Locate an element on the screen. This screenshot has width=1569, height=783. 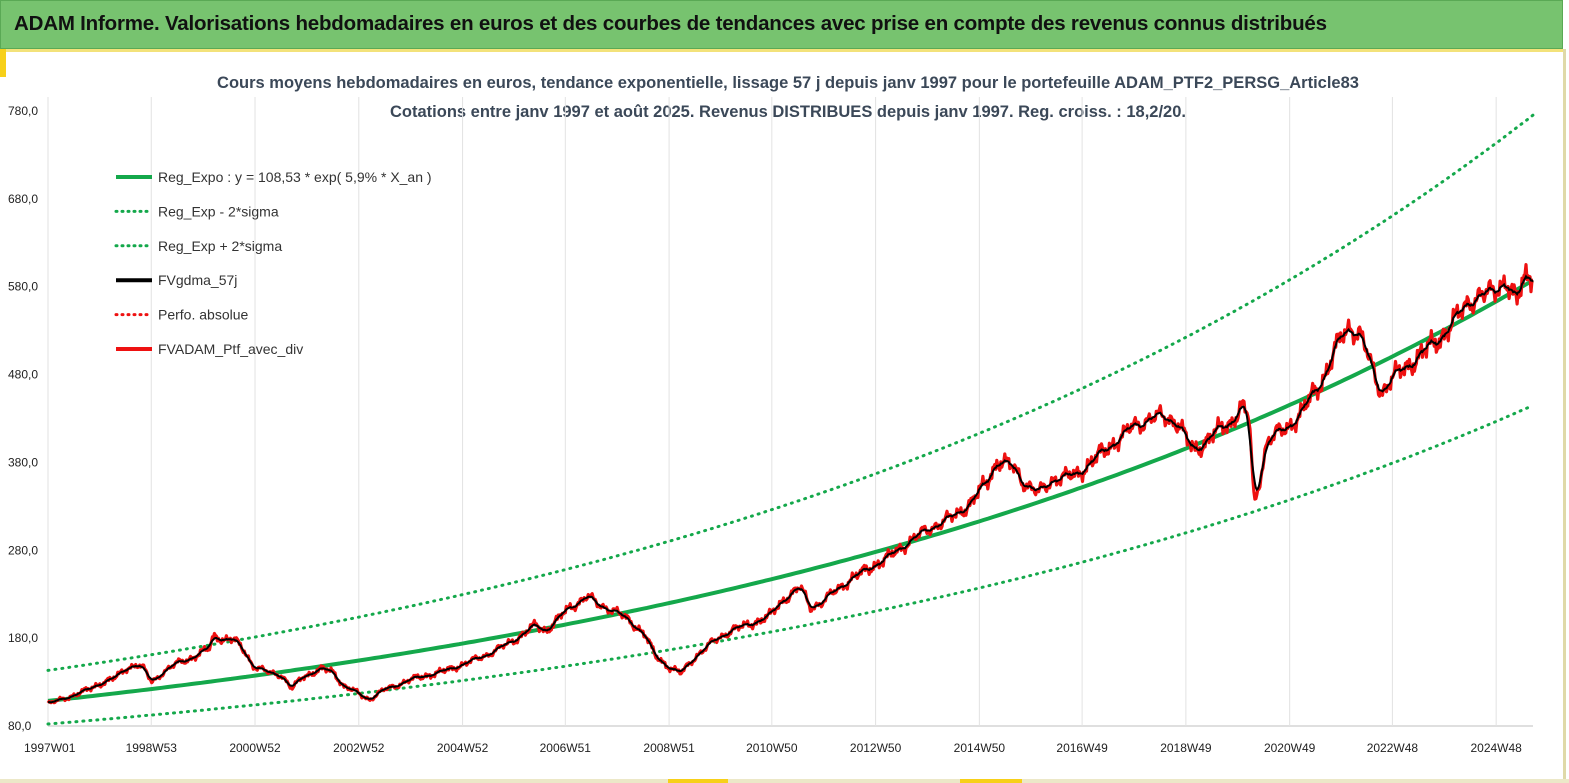
x-tick-label: 2000W52 is located at coordinates (255, 748).